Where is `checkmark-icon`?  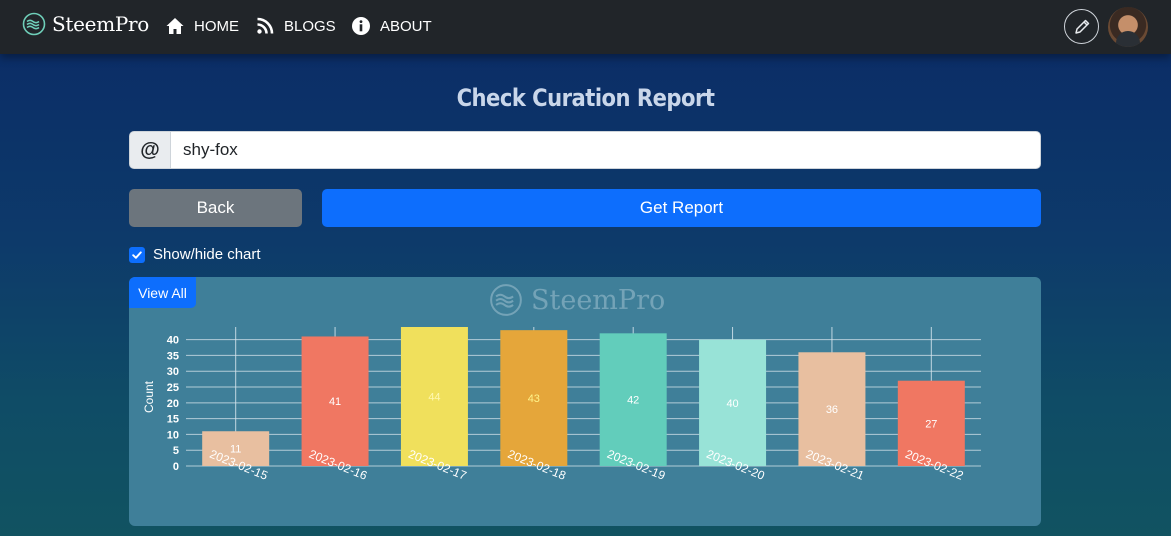
checkmark-icon is located at coordinates (137, 254).